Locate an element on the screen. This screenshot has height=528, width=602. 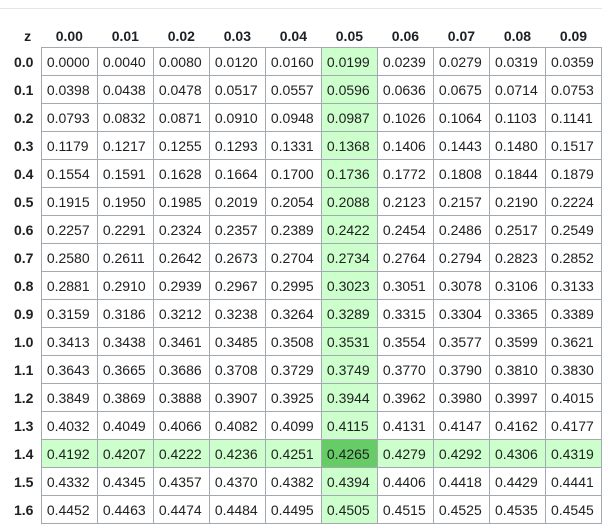
table-cell: 0.4032 is located at coordinates (69, 425).